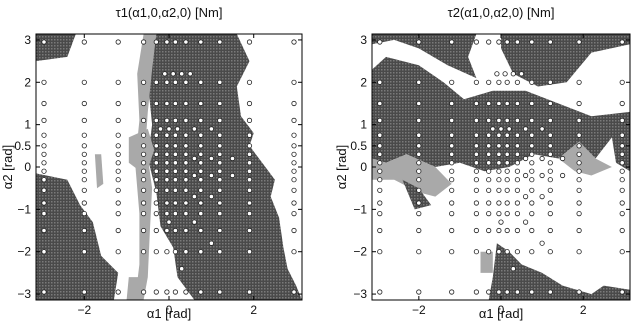  What do you see at coordinates (360, 294) in the screenshot?
I see `right-chart-y-tick-label: −3` at bounding box center [360, 294].